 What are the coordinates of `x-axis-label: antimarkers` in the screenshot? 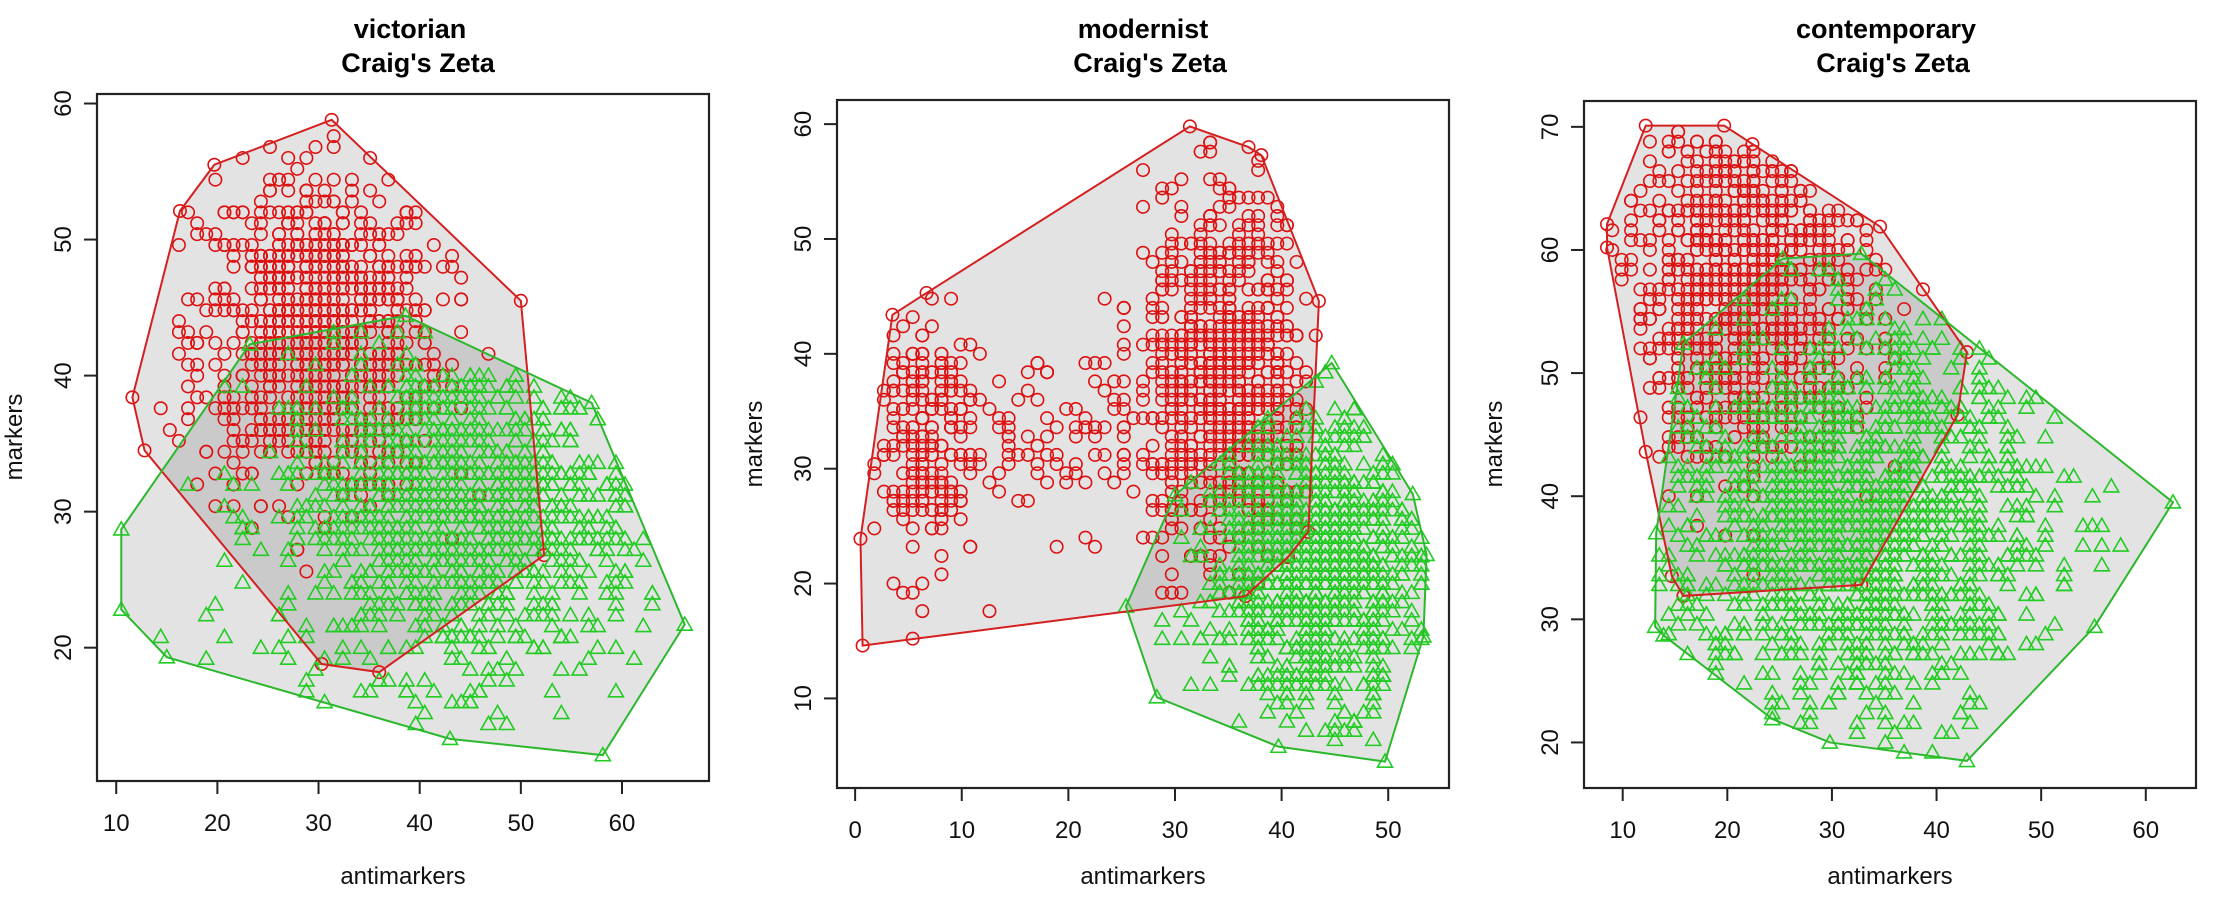 It's located at (1142, 876).